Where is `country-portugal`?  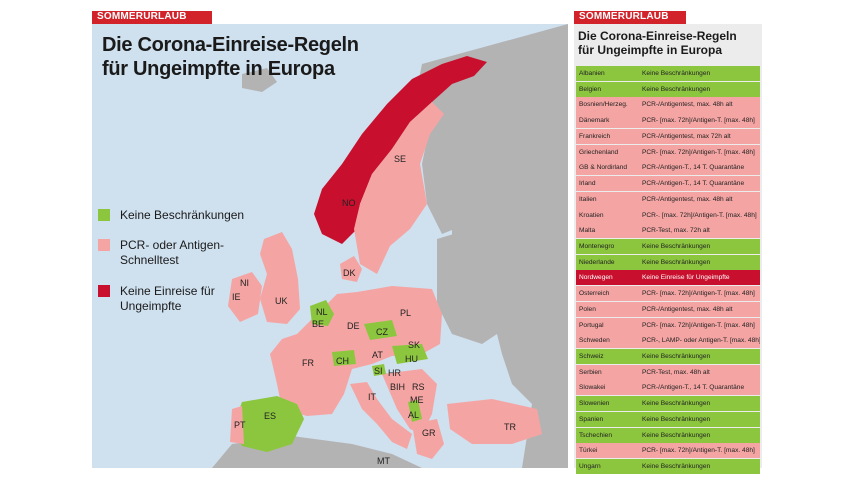 country-portugal is located at coordinates (237, 425).